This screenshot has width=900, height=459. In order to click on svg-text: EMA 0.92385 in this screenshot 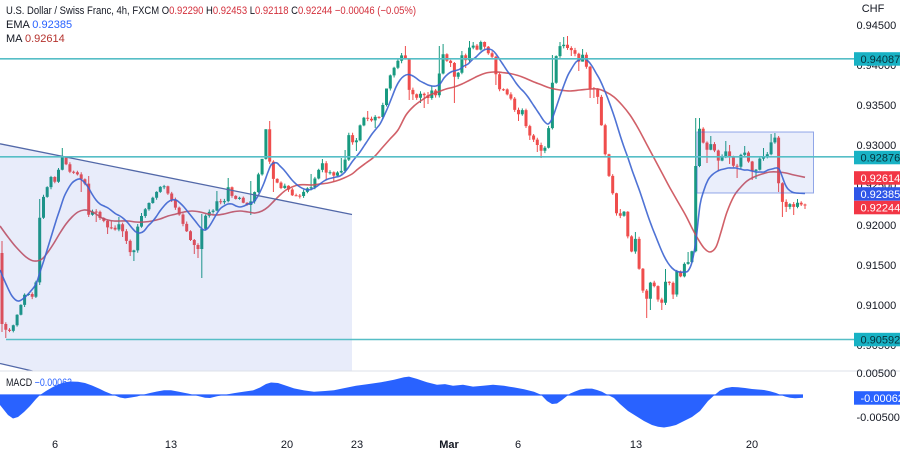, I will do `click(39, 25)`.